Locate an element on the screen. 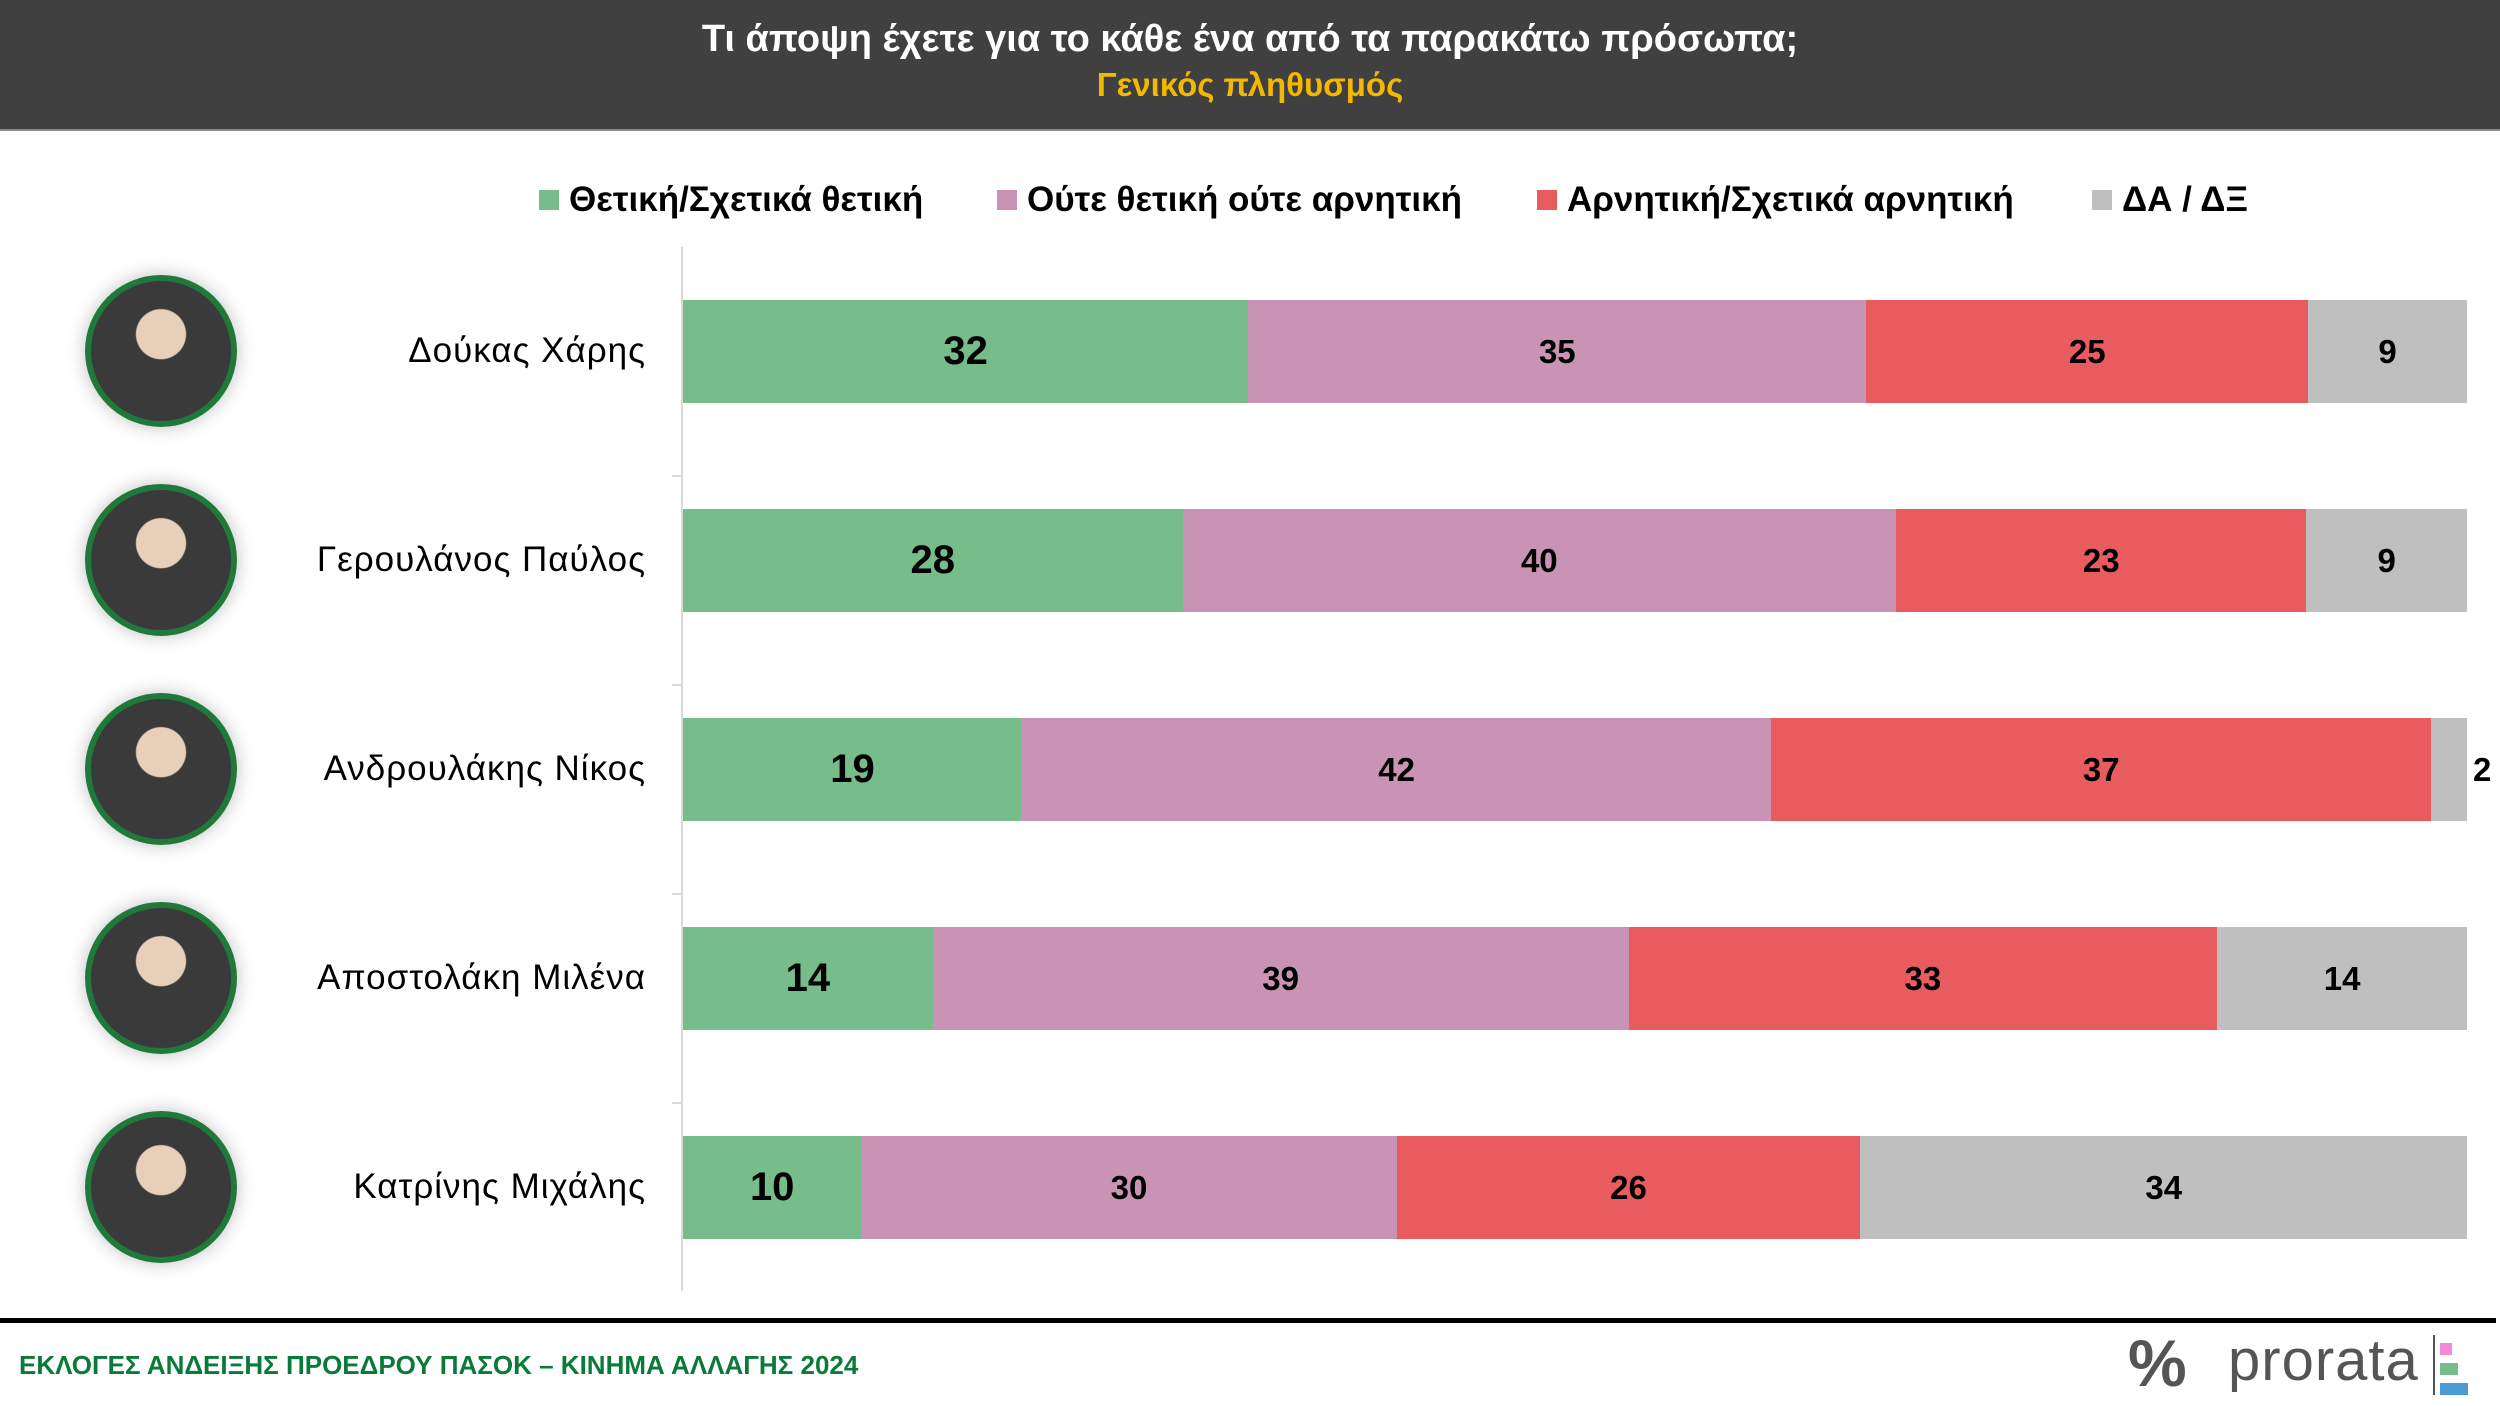  bar-segment-positive: 19 is located at coordinates (852, 769).